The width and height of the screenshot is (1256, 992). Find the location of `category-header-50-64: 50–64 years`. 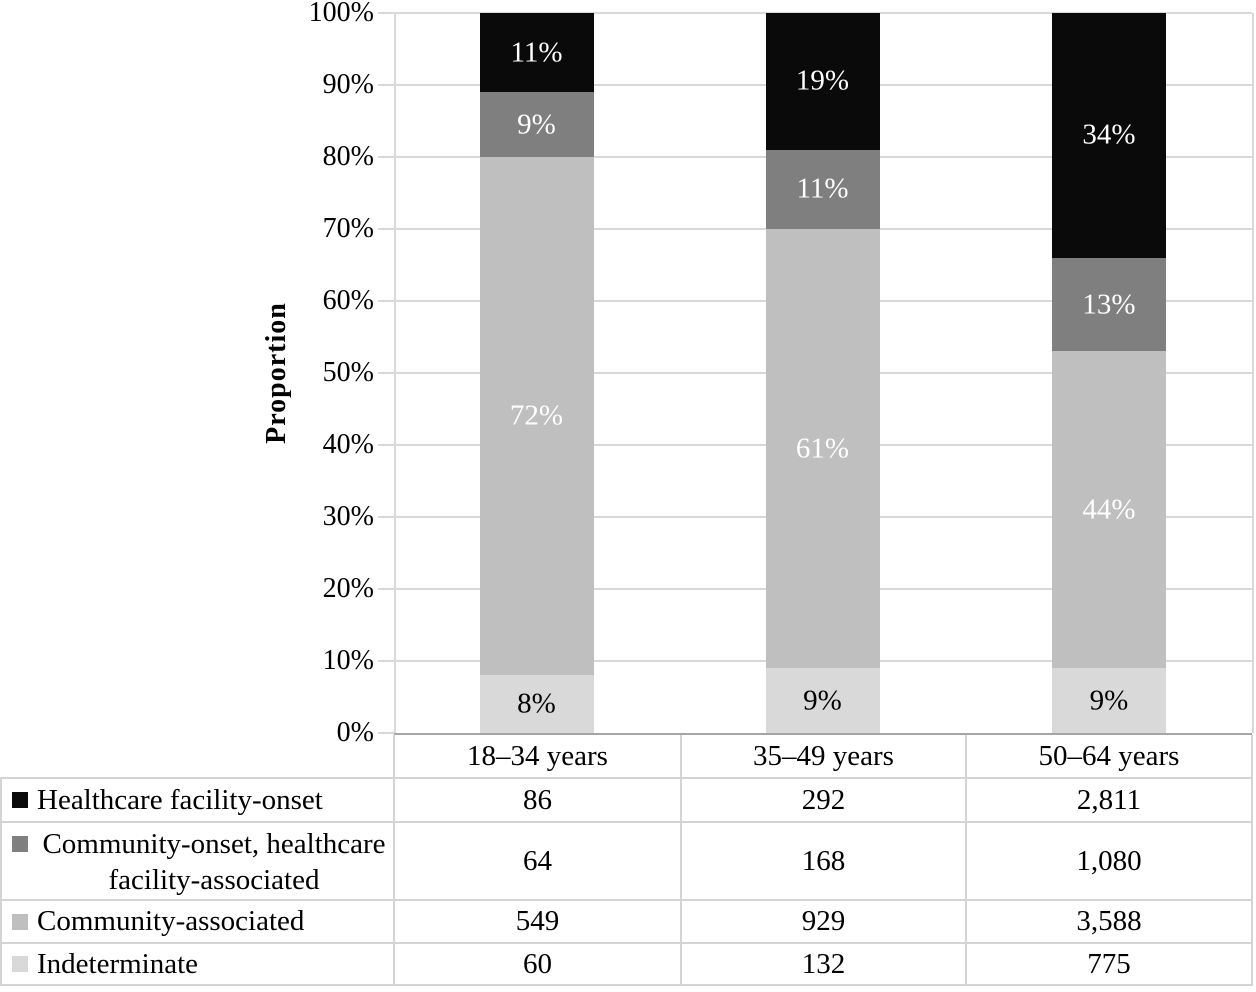

category-header-50-64: 50–64 years is located at coordinates (1109, 756).